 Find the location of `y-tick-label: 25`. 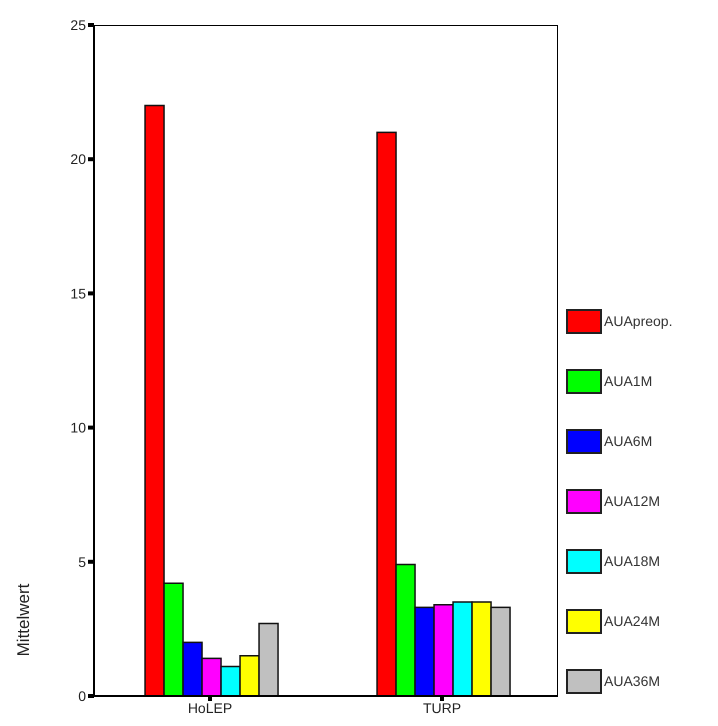

y-tick-label: 25 is located at coordinates (78, 24).